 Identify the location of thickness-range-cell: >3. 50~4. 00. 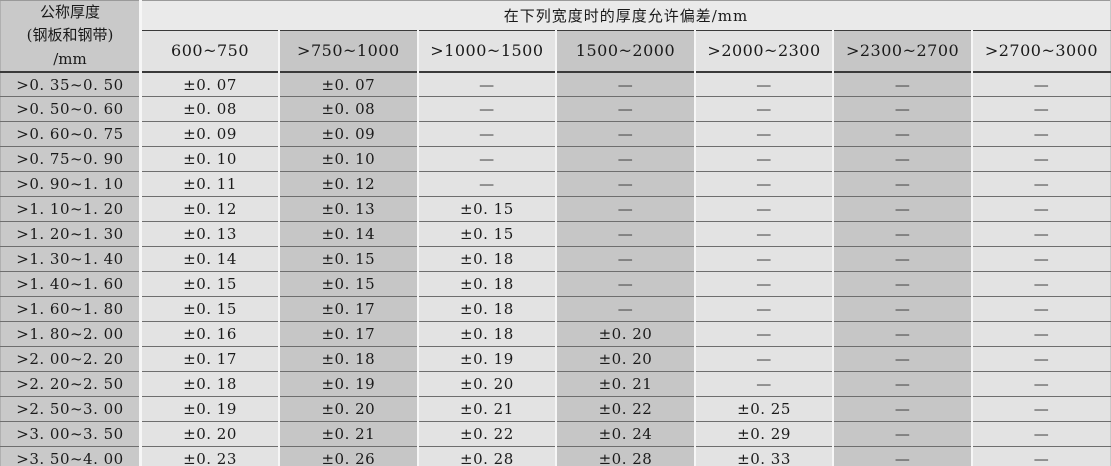
(71, 456).